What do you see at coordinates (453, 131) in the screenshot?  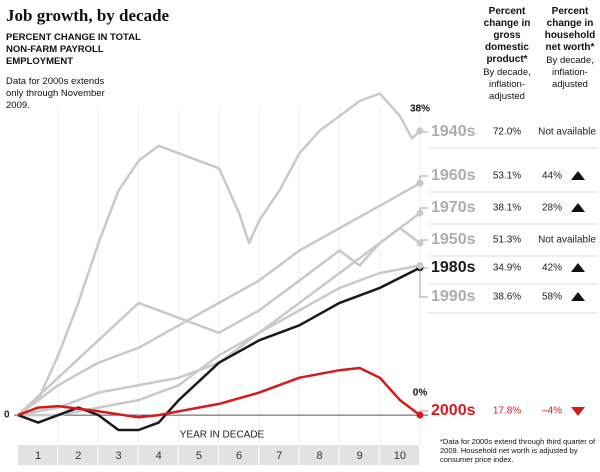 I see `legend-label: 1940s` at bounding box center [453, 131].